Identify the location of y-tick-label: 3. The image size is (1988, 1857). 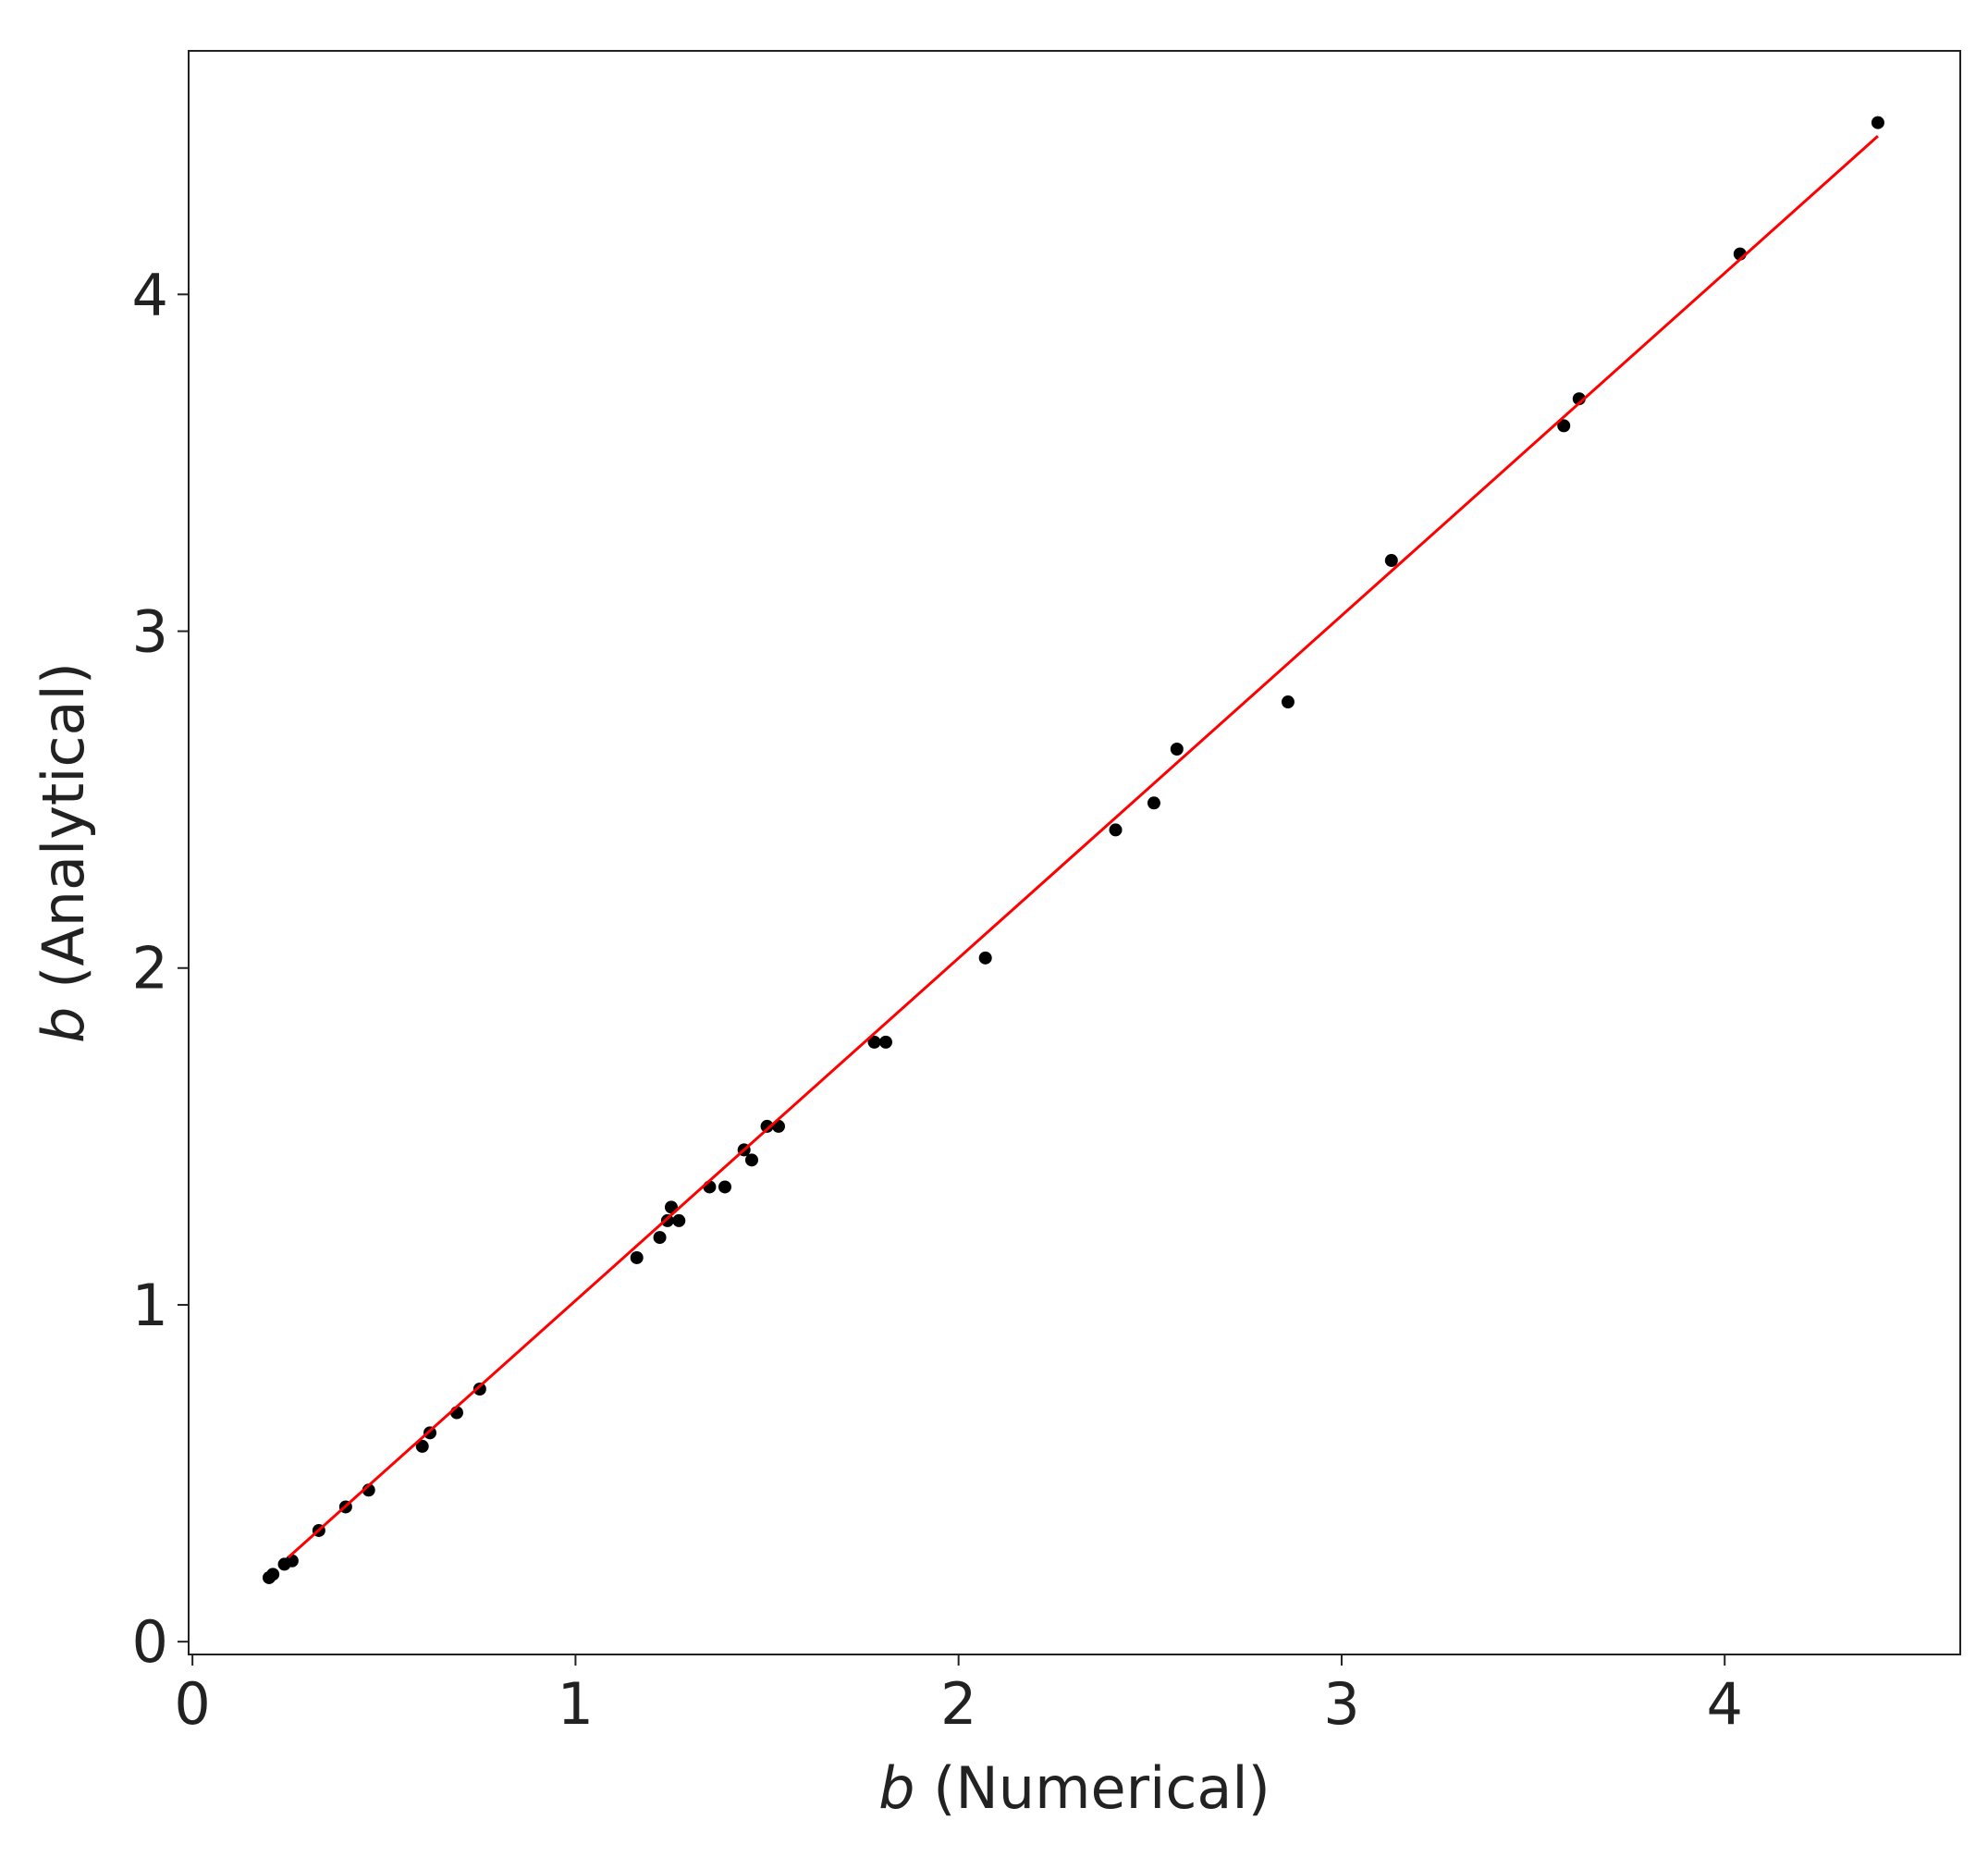
(150, 632).